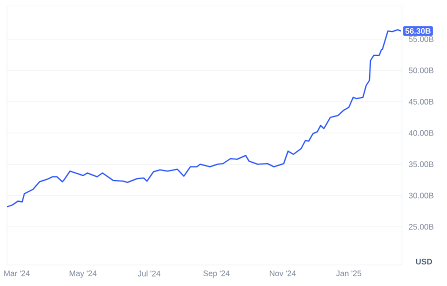 The image size is (447, 286). What do you see at coordinates (216, 274) in the screenshot?
I see `x-tick-label: Sep '24` at bounding box center [216, 274].